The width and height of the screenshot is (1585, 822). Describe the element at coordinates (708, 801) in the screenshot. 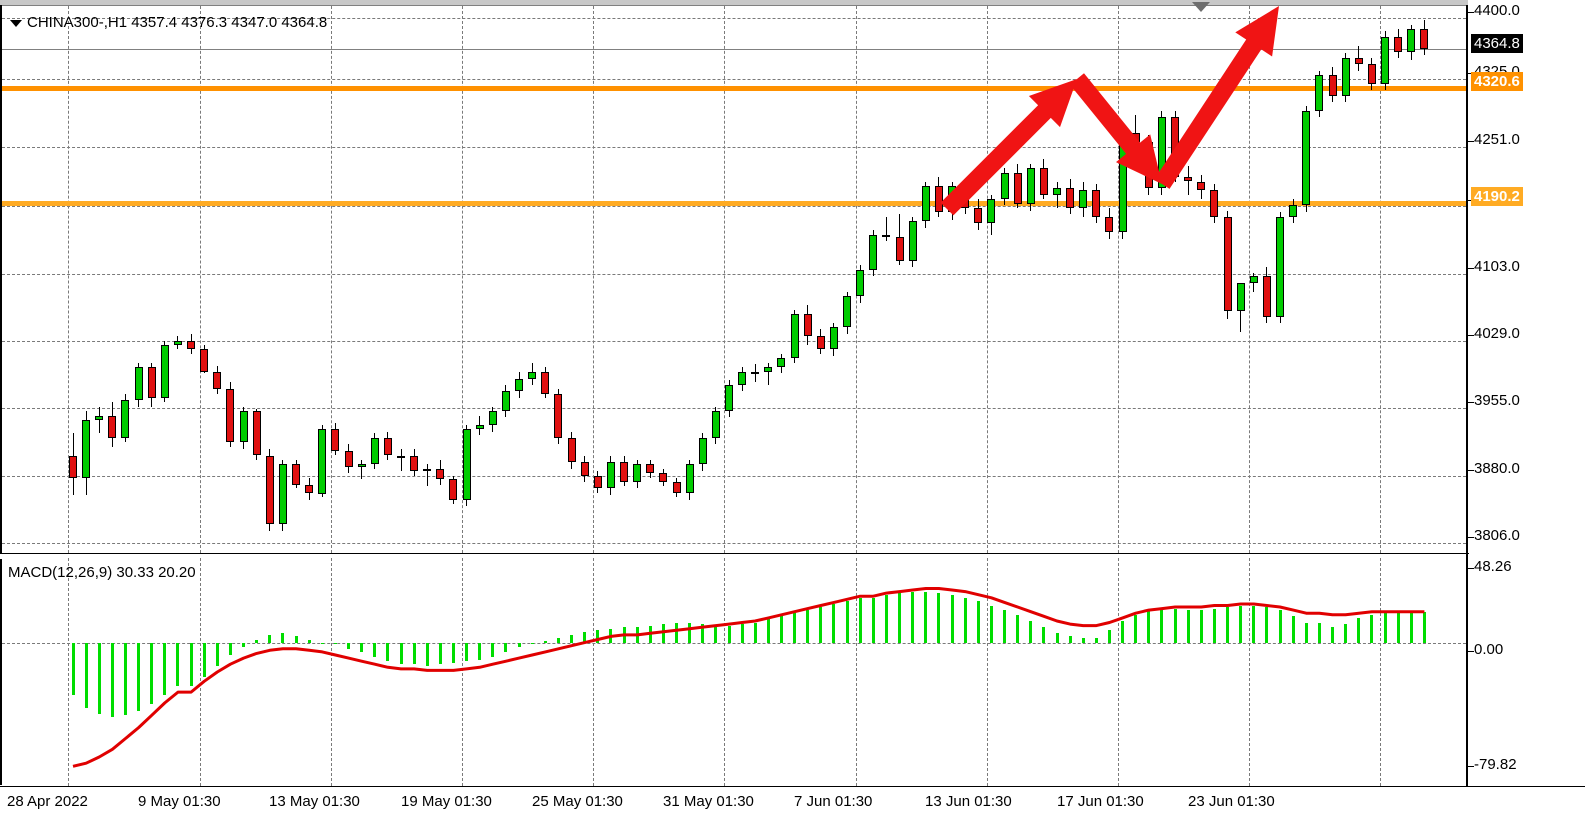

I see `time-axis-label: 31 May 01:30` at that location.